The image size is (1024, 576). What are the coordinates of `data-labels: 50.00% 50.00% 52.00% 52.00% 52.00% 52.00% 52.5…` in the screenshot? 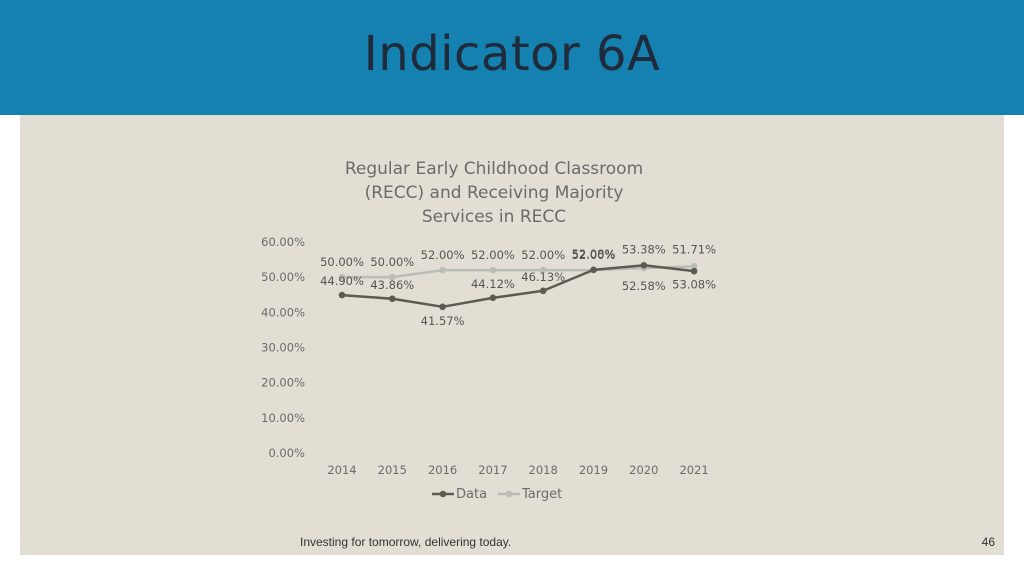 It's located at (518, 285).